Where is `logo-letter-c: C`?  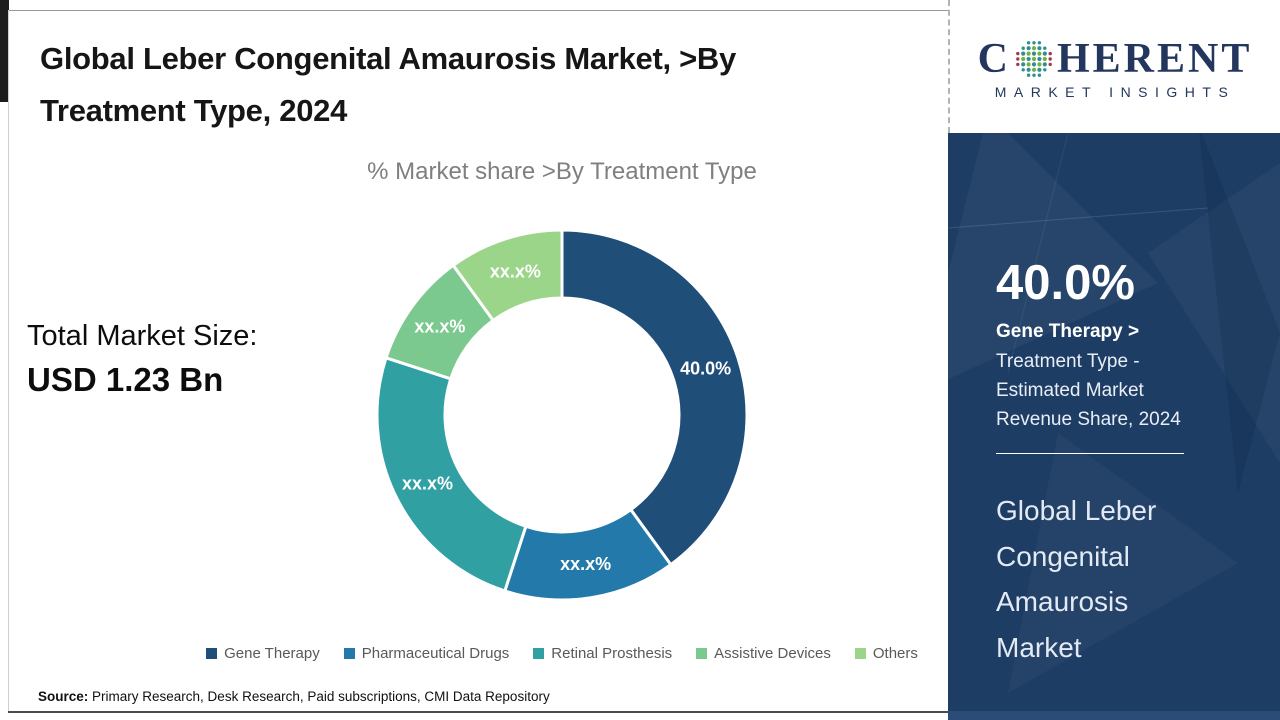 logo-letter-c: C is located at coordinates (994, 59).